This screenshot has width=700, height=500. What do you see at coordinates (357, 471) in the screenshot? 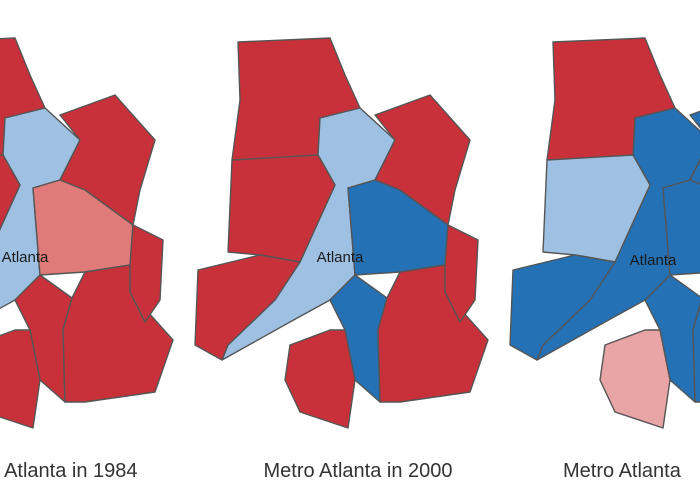
I see `map-caption: Metro Atlanta in 2000` at bounding box center [357, 471].